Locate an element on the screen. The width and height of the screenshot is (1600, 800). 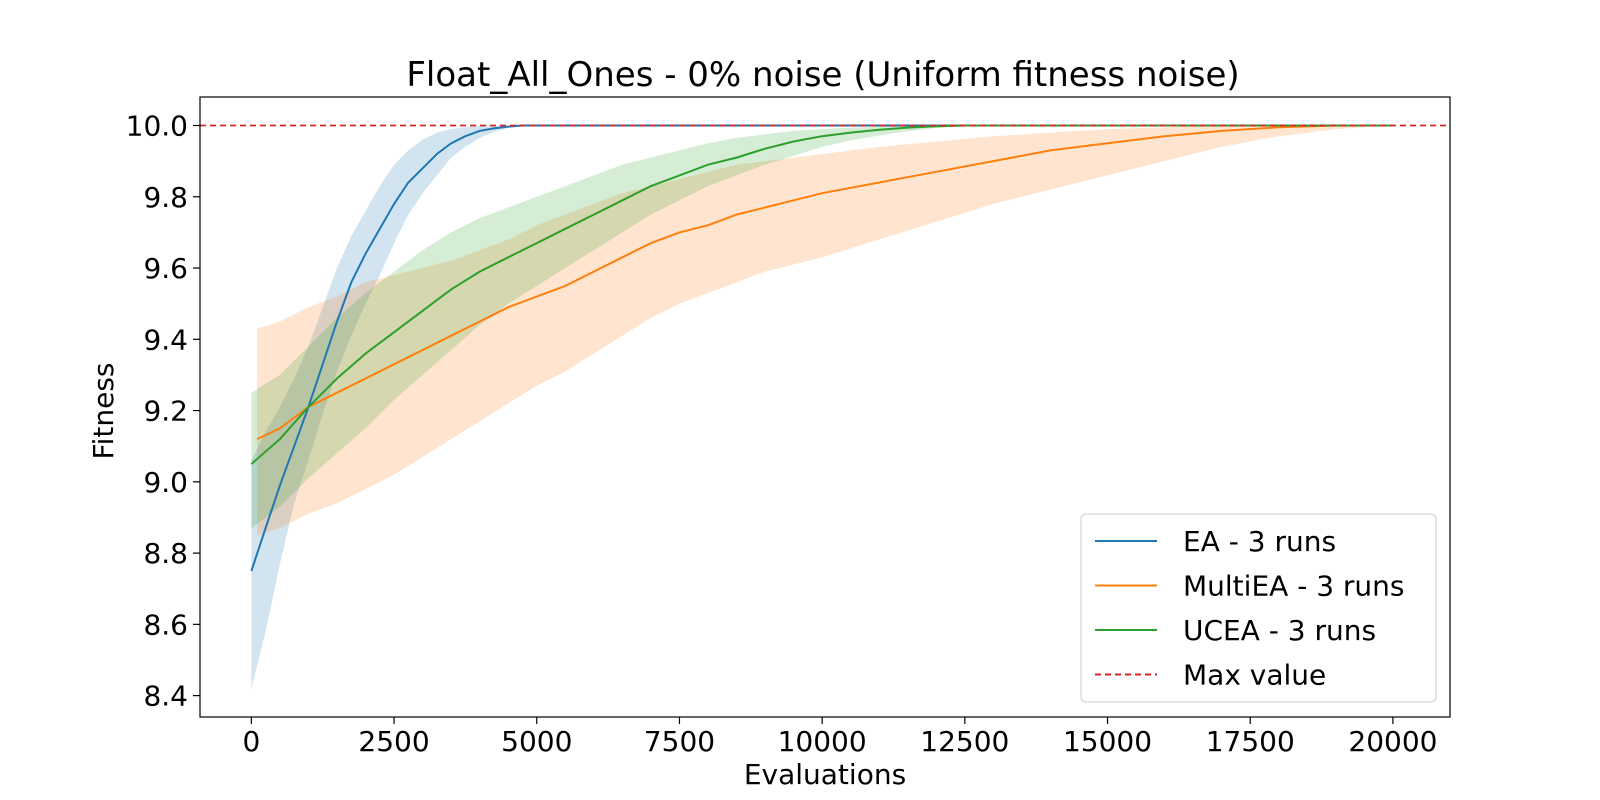
y-tick-label: 8.8 is located at coordinates (165, 553).